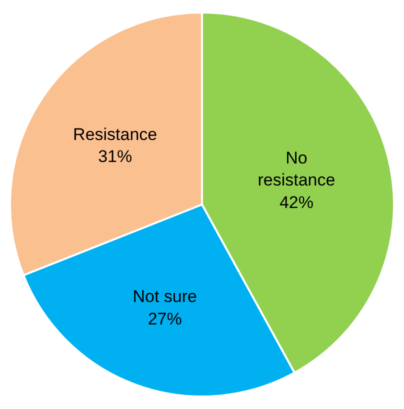 Image resolution: width=404 pixels, height=409 pixels. What do you see at coordinates (297, 169) in the screenshot?
I see `slice-label: No resistance` at bounding box center [297, 169].